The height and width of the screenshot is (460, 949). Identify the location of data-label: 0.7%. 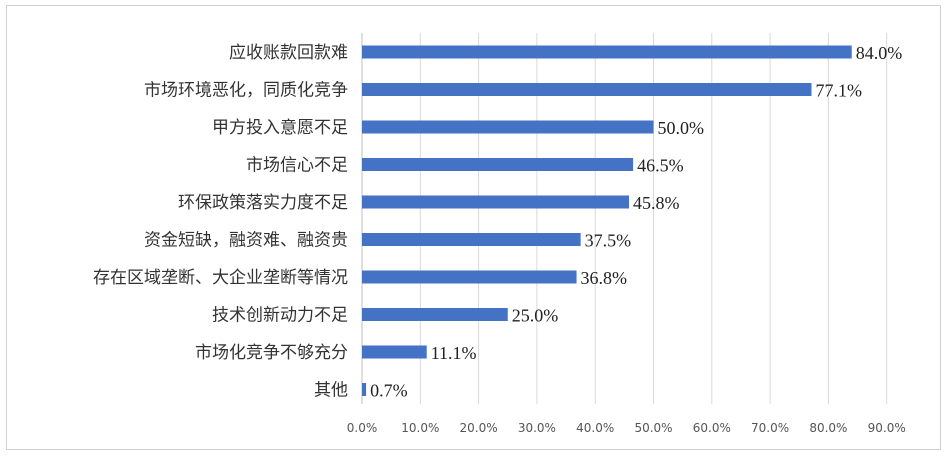
(389, 391).